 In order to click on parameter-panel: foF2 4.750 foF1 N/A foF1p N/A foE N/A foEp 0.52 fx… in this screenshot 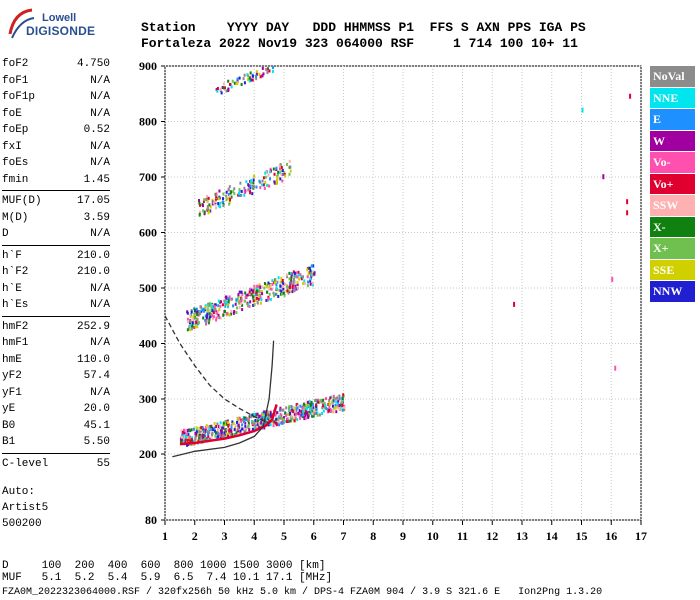, I will do `click(56, 264)`.